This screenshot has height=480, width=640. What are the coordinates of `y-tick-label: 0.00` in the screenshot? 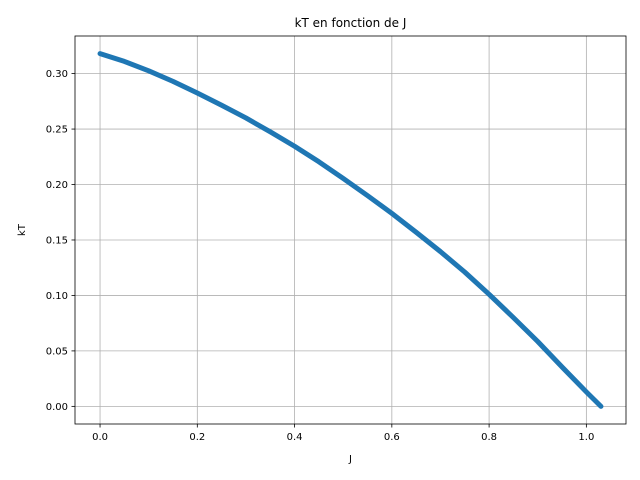 It's located at (57, 407).